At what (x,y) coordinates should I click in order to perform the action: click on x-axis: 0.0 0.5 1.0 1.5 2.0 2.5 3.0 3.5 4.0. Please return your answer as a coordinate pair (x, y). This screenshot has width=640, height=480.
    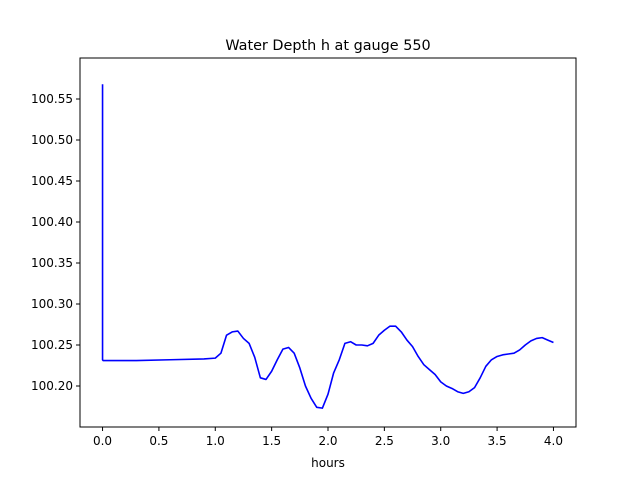
    Looking at the image, I should click on (328, 437).